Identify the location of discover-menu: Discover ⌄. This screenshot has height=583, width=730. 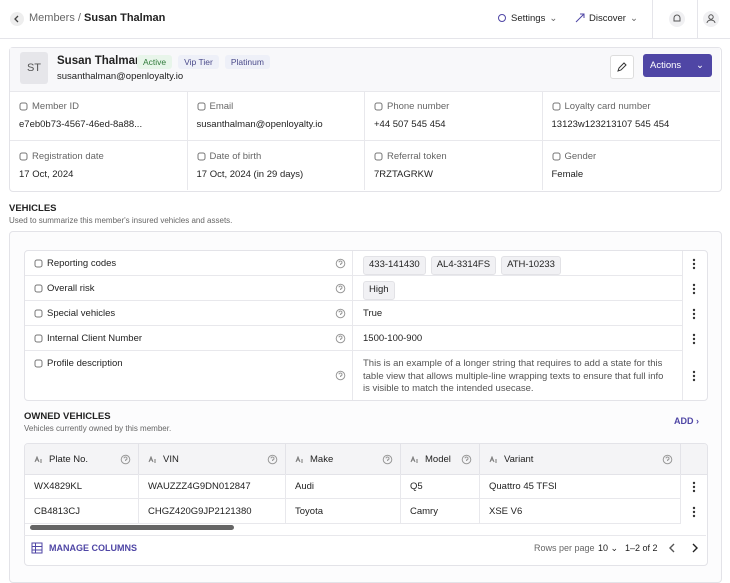
(606, 18).